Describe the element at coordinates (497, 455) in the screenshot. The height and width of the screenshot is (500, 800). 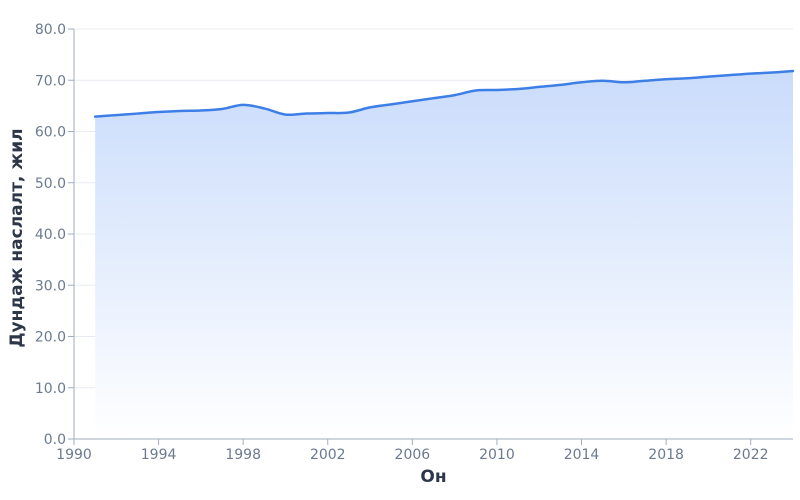
I see `x-tick-label: 2010` at that location.